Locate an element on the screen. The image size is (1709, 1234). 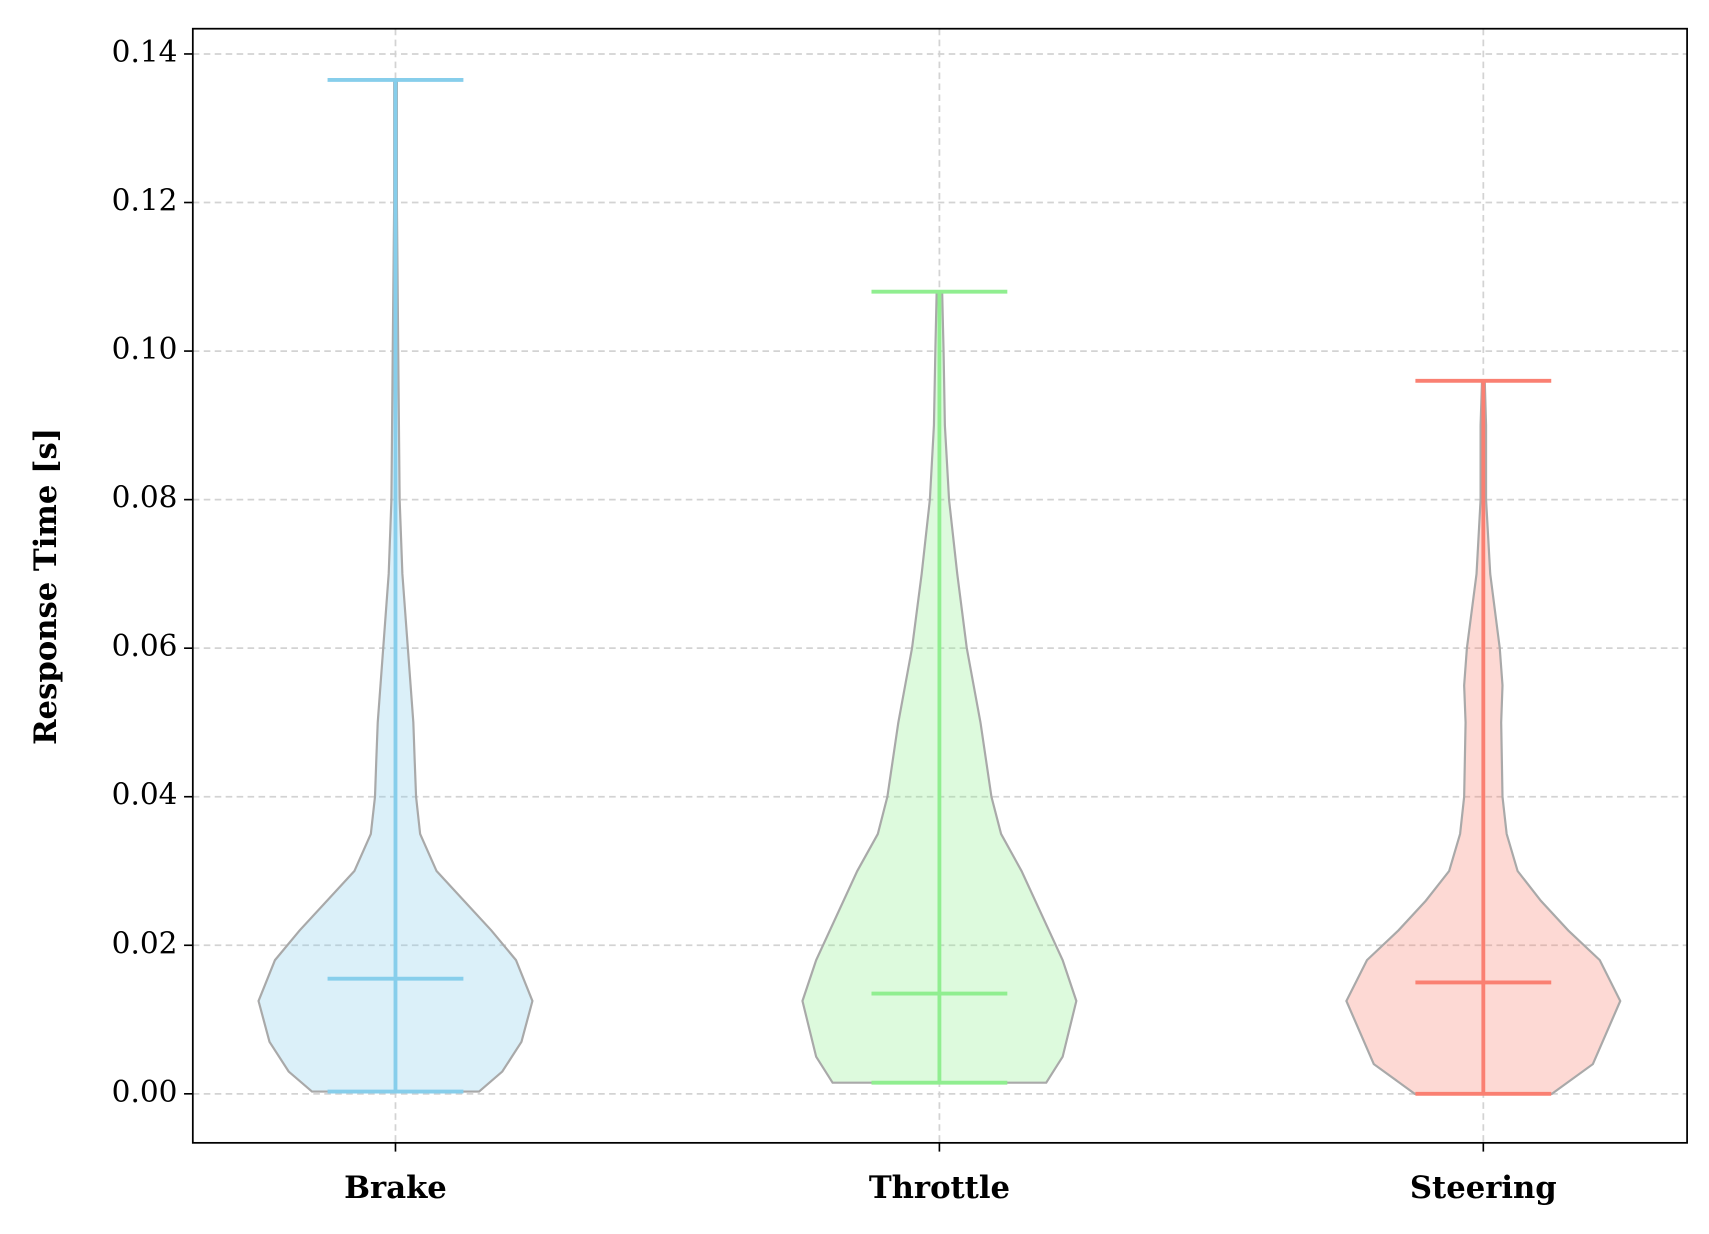
y-tick-label: 0.06 is located at coordinates (145, 646).